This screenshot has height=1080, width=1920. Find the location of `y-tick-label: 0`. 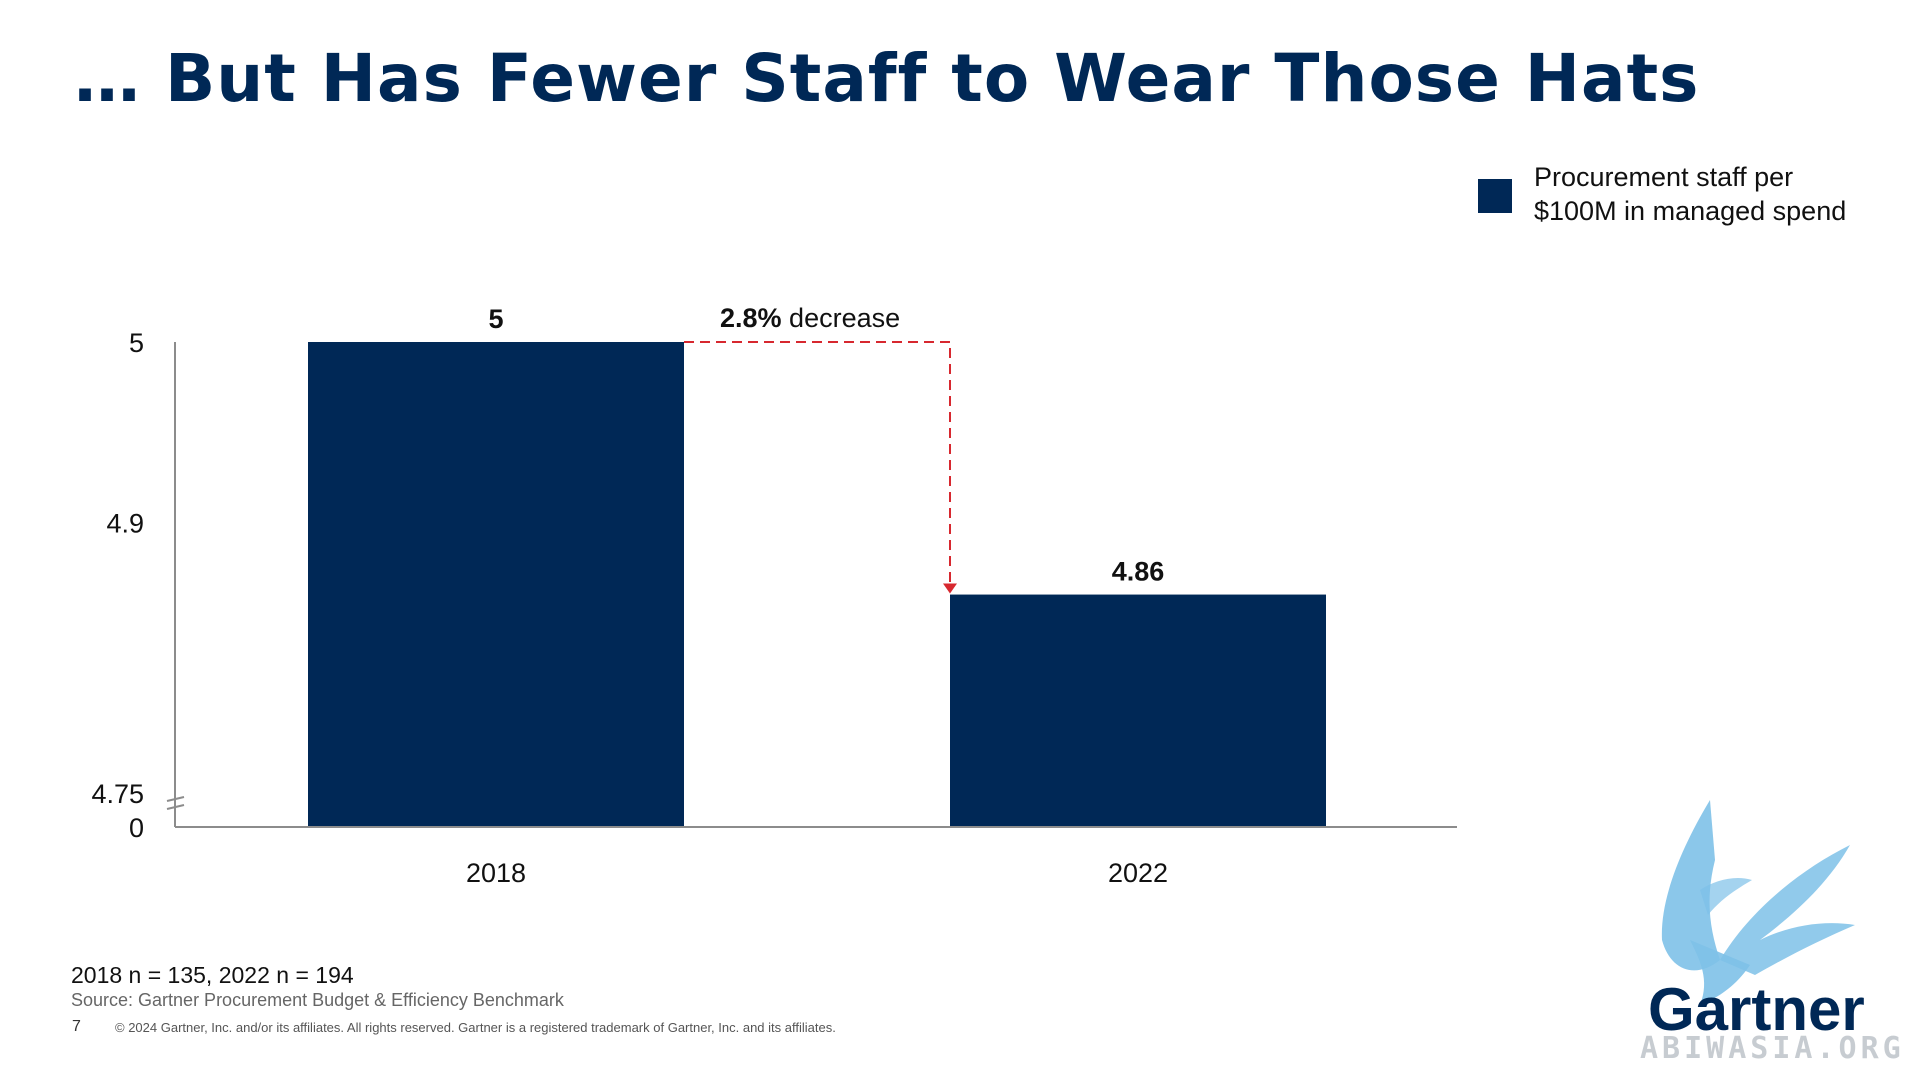

y-tick-label: 0 is located at coordinates (136, 828).